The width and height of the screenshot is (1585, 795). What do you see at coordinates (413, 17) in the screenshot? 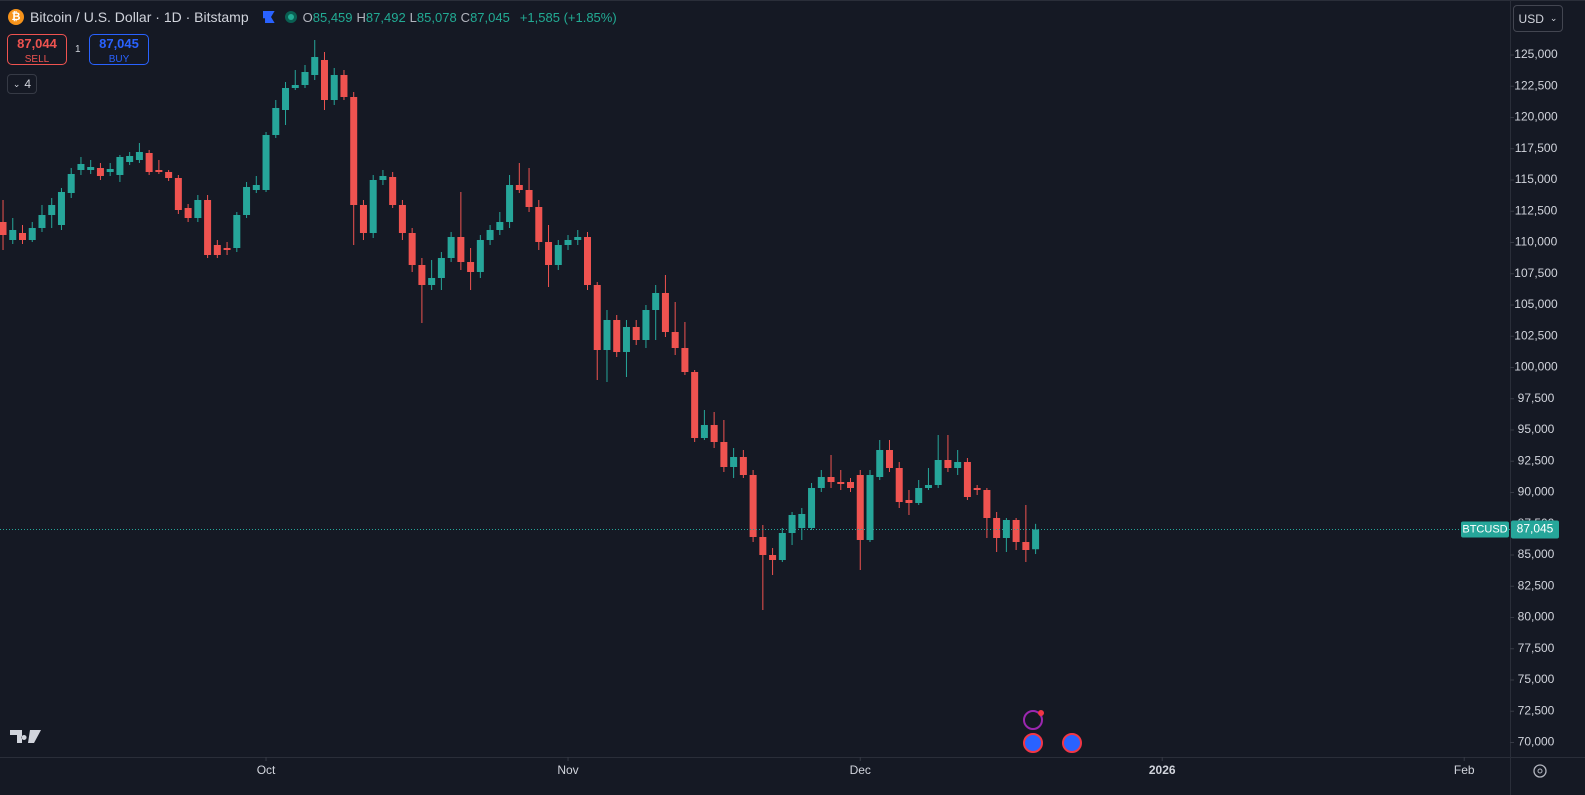
I see `ohlc-key: L` at bounding box center [413, 17].